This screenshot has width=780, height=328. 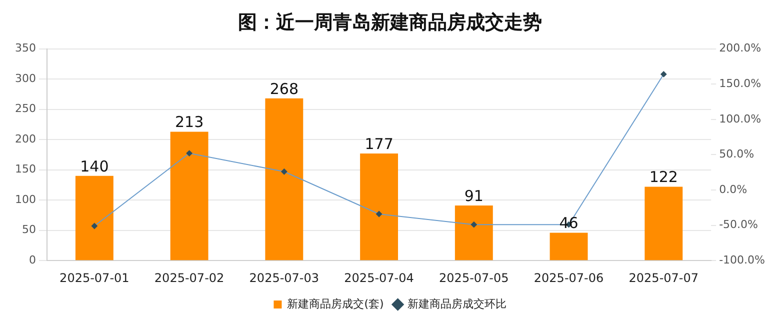 What do you see at coordinates (29, 229) in the screenshot?
I see `y-tick-label: 50` at bounding box center [29, 229].